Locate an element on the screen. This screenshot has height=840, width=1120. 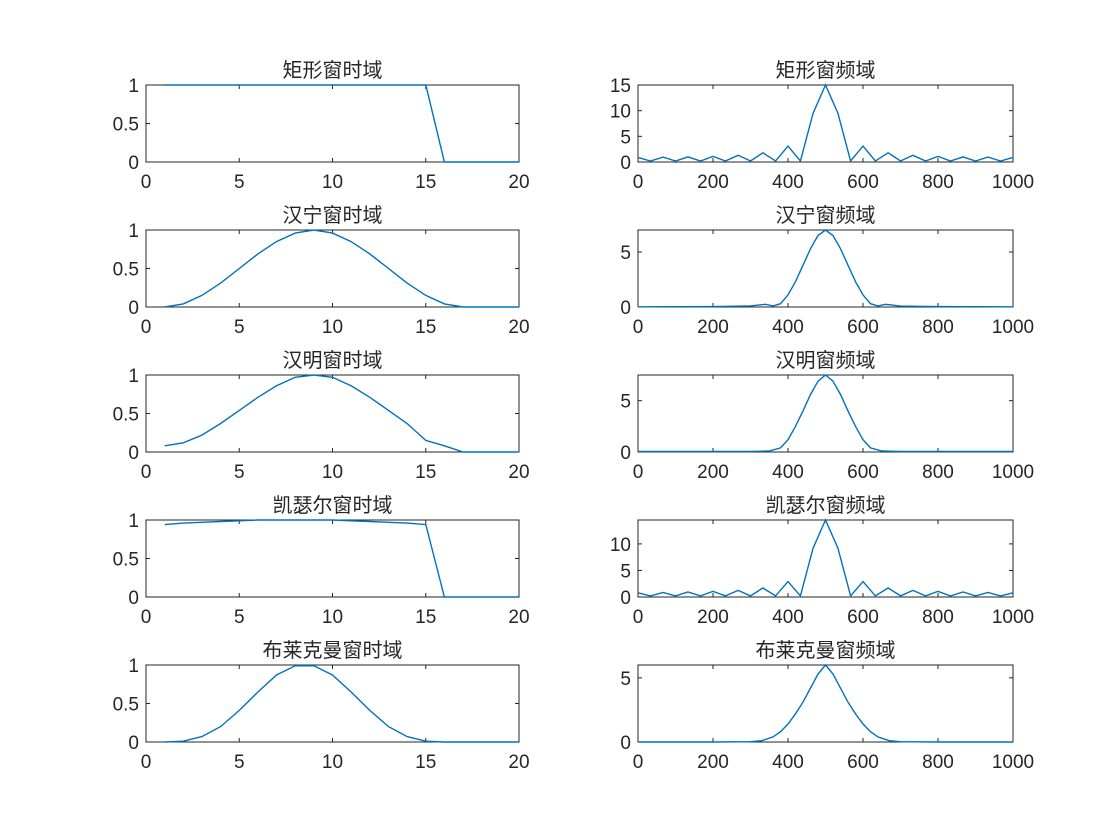
subplot-6: 汉明窗频域 0 200 400 600 800 1000 0 5 is located at coordinates (827, 415).